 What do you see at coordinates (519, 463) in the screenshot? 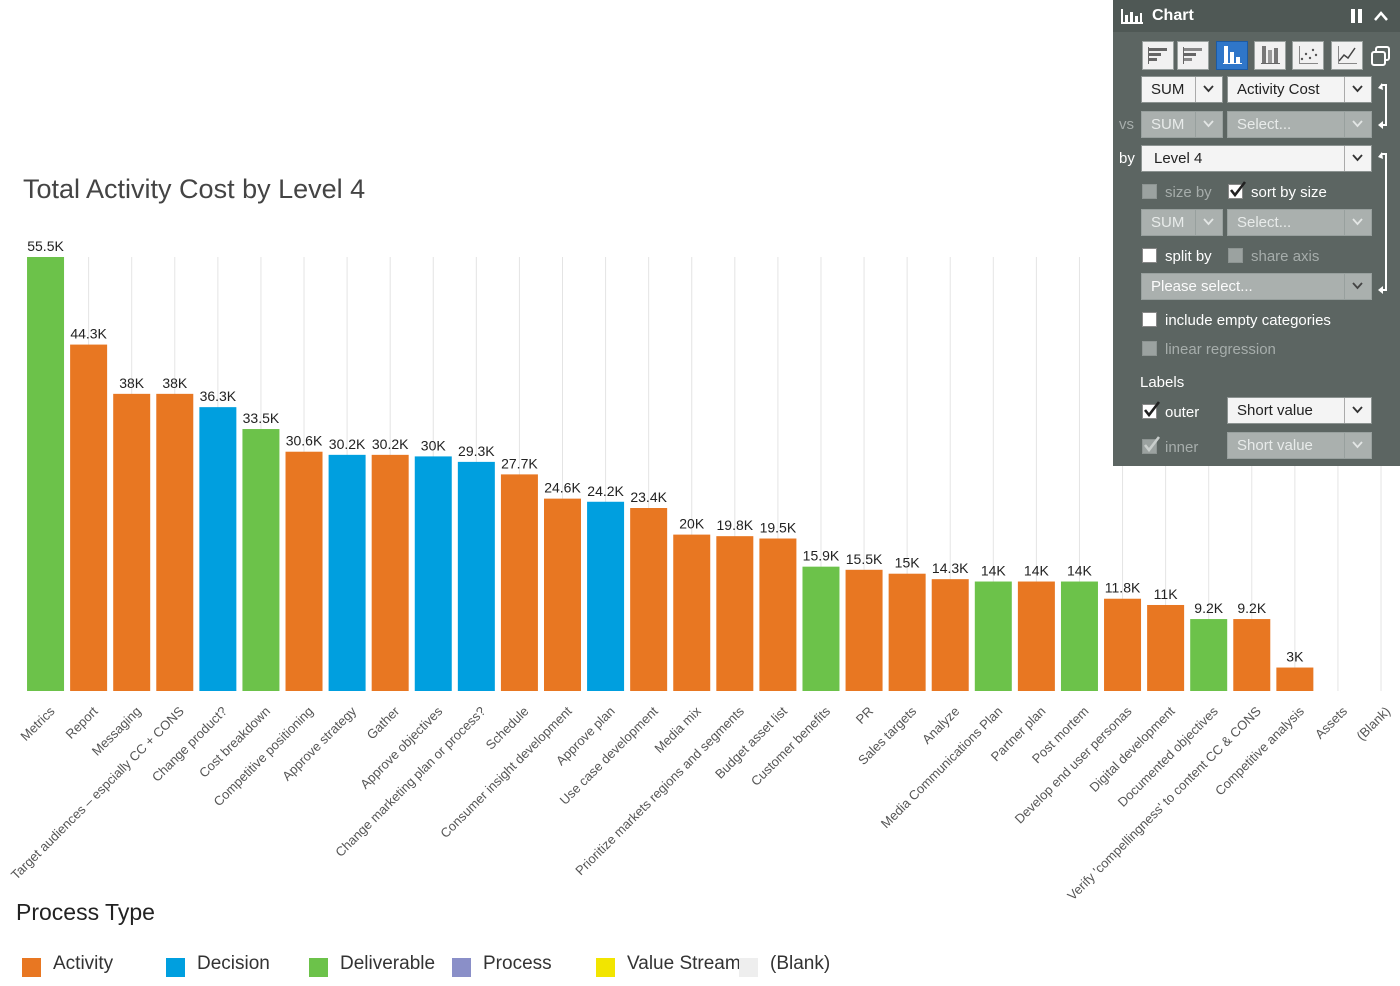
I see `data-label-11: 27.7K` at bounding box center [519, 463].